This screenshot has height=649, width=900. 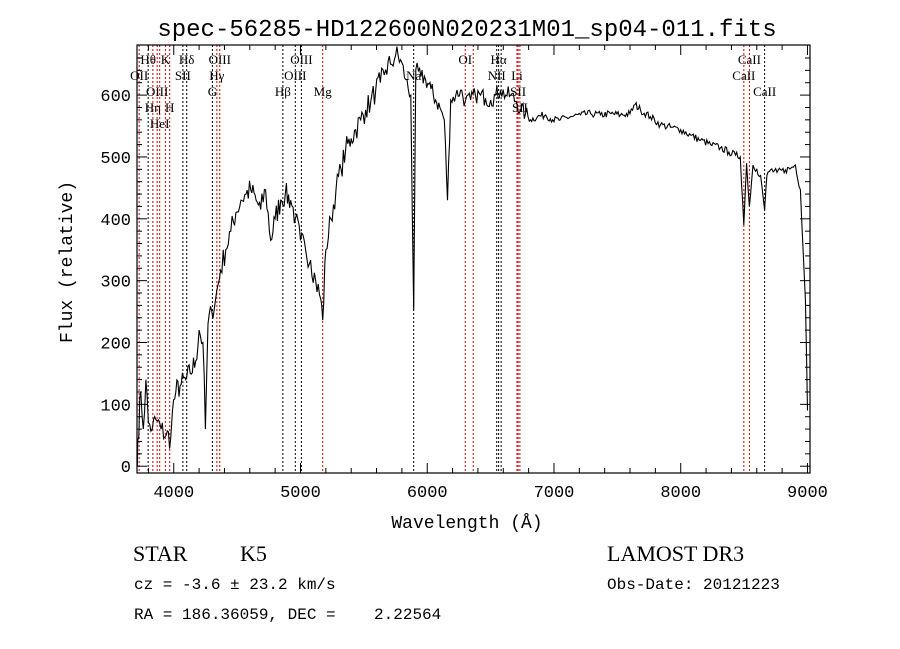 What do you see at coordinates (115, 406) in the screenshot?
I see `y-tick-label: 100` at bounding box center [115, 406].